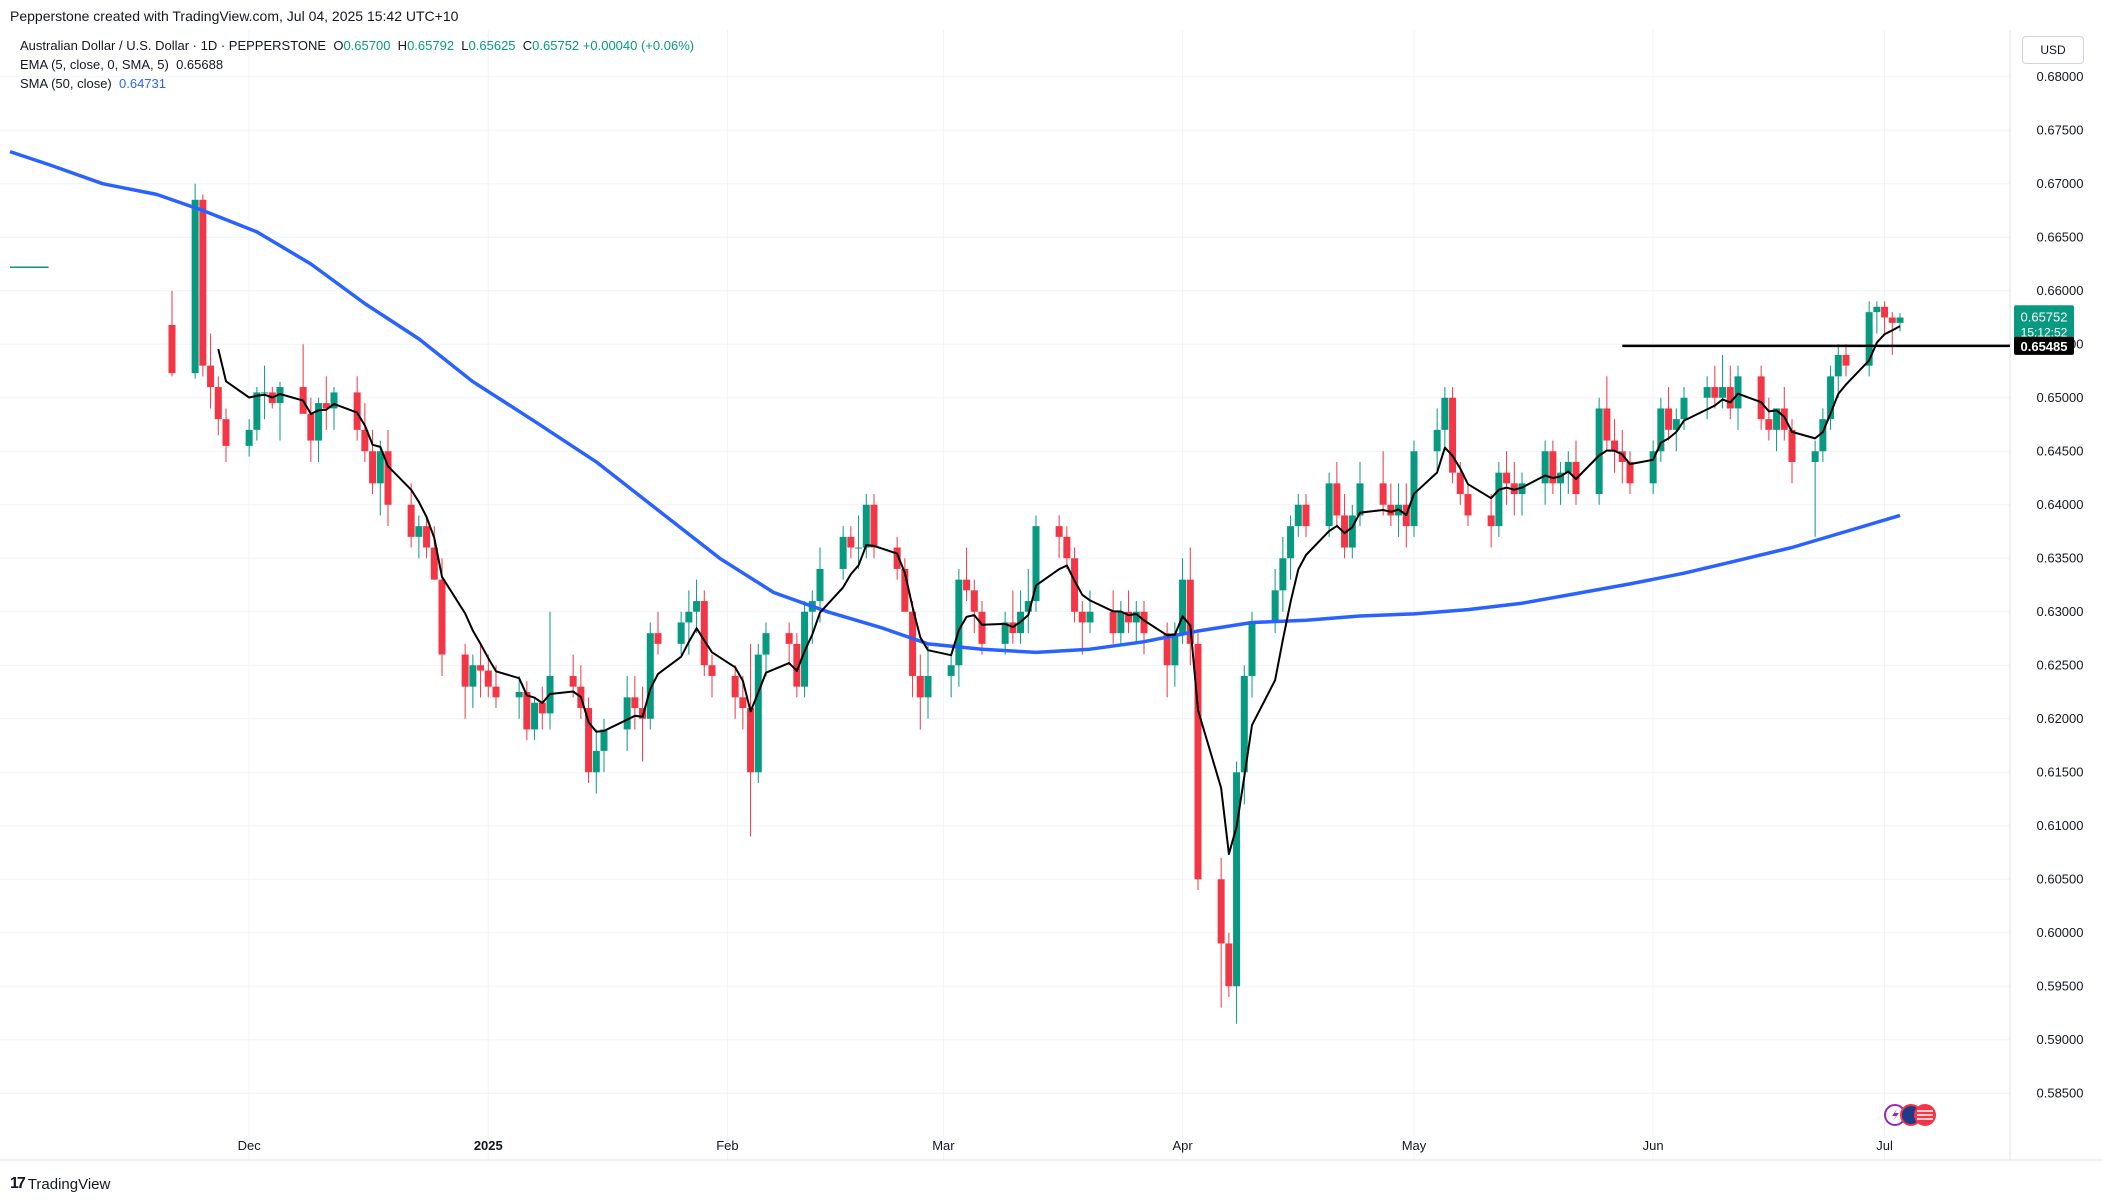 The image size is (2102, 1204). I want to click on price-tick-label: 0.65000, so click(2060, 397).